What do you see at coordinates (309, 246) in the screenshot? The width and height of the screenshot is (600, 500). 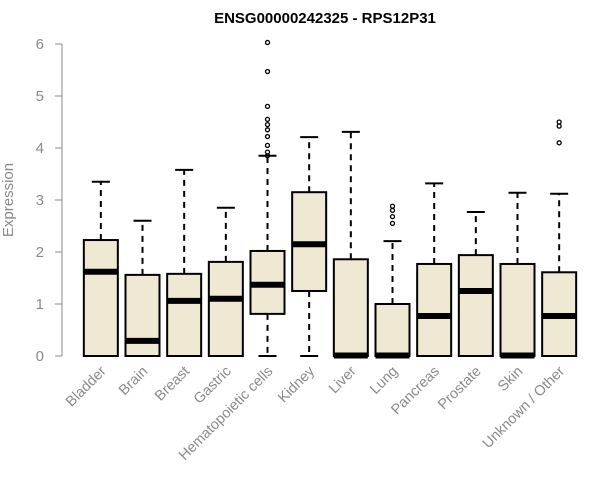 I see `box-group-kidney` at bounding box center [309, 246].